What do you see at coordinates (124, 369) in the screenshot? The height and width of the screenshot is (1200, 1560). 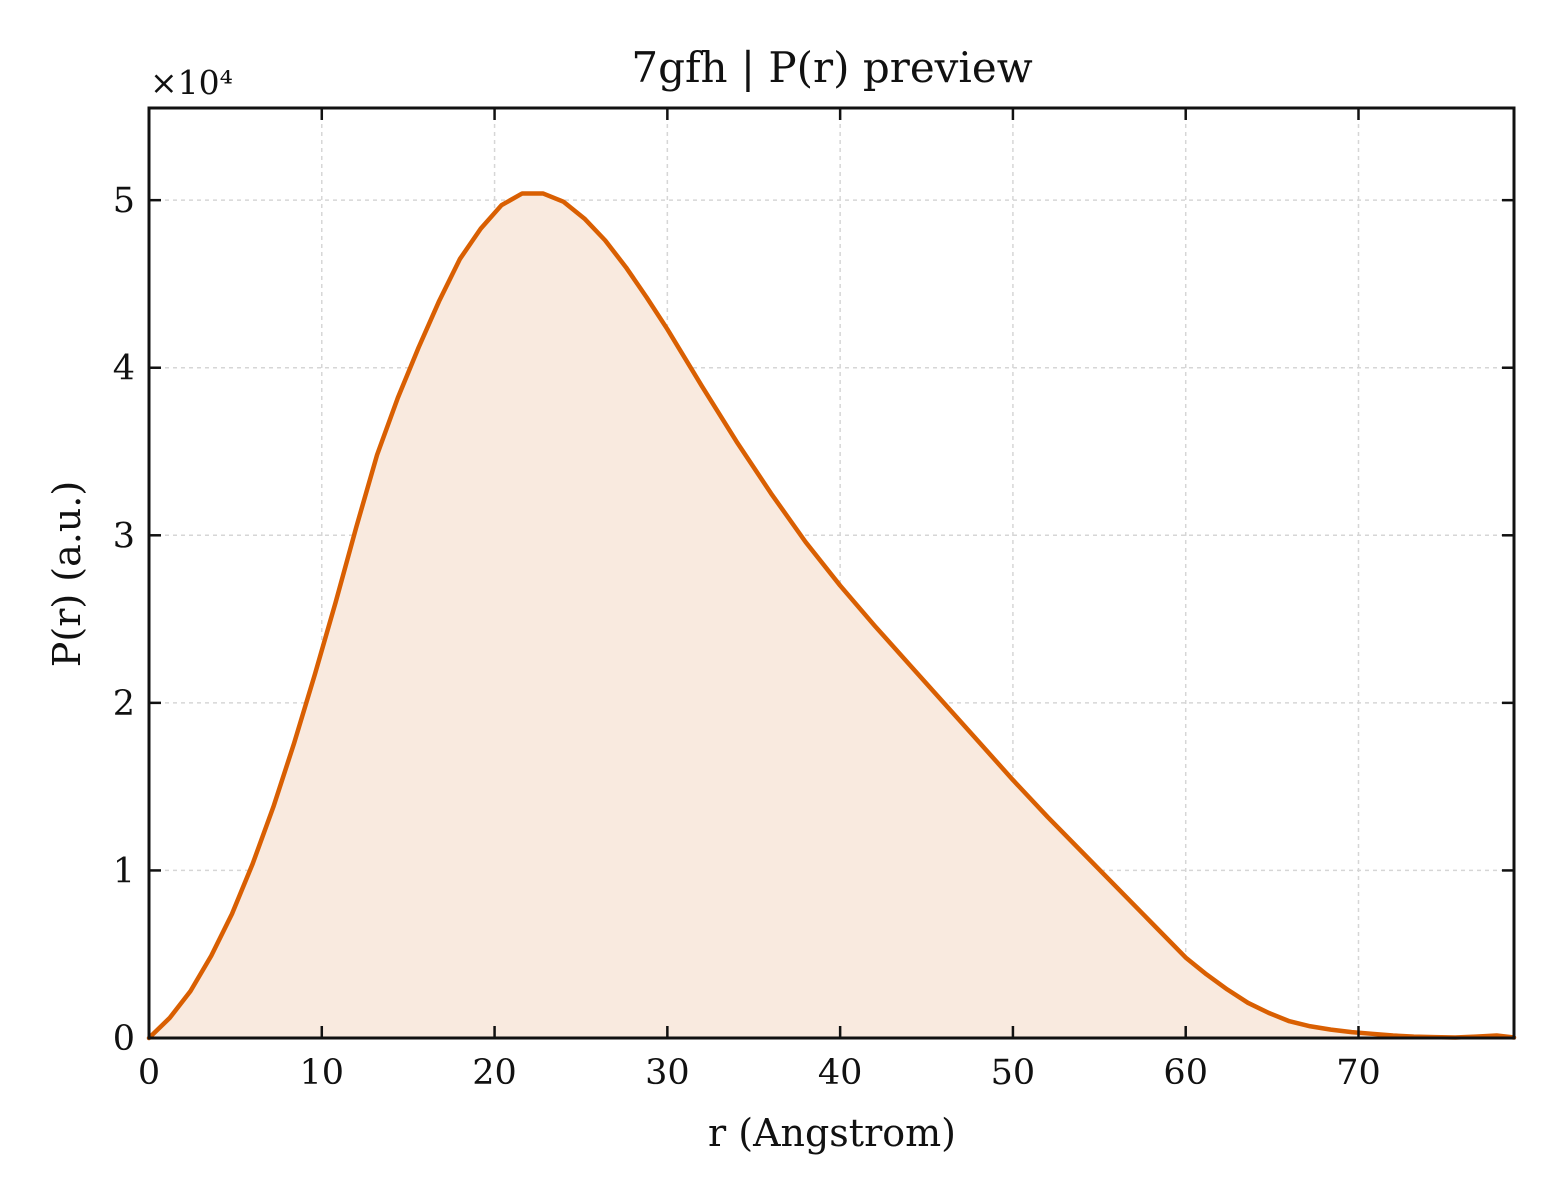 I see `y-tick-label: 4` at bounding box center [124, 369].